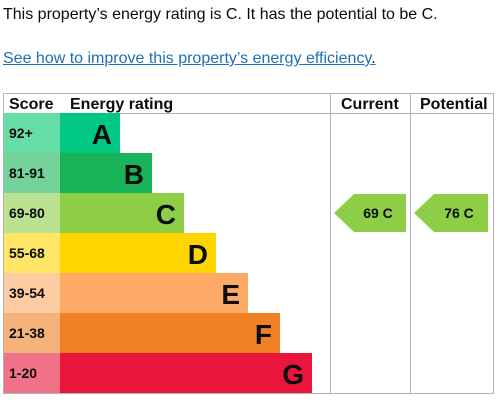  I want to click on score-label: 55-68, so click(27, 253).